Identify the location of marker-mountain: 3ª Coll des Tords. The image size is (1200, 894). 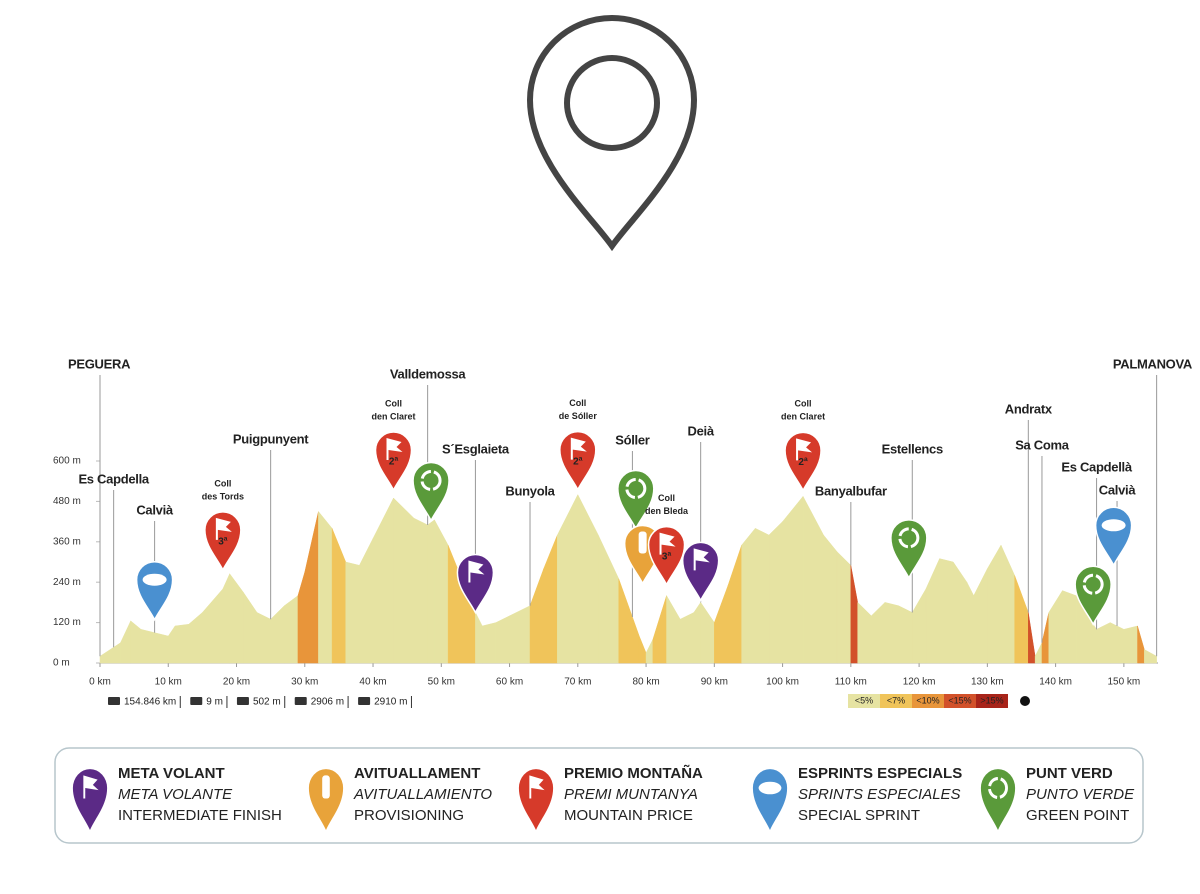
(223, 525).